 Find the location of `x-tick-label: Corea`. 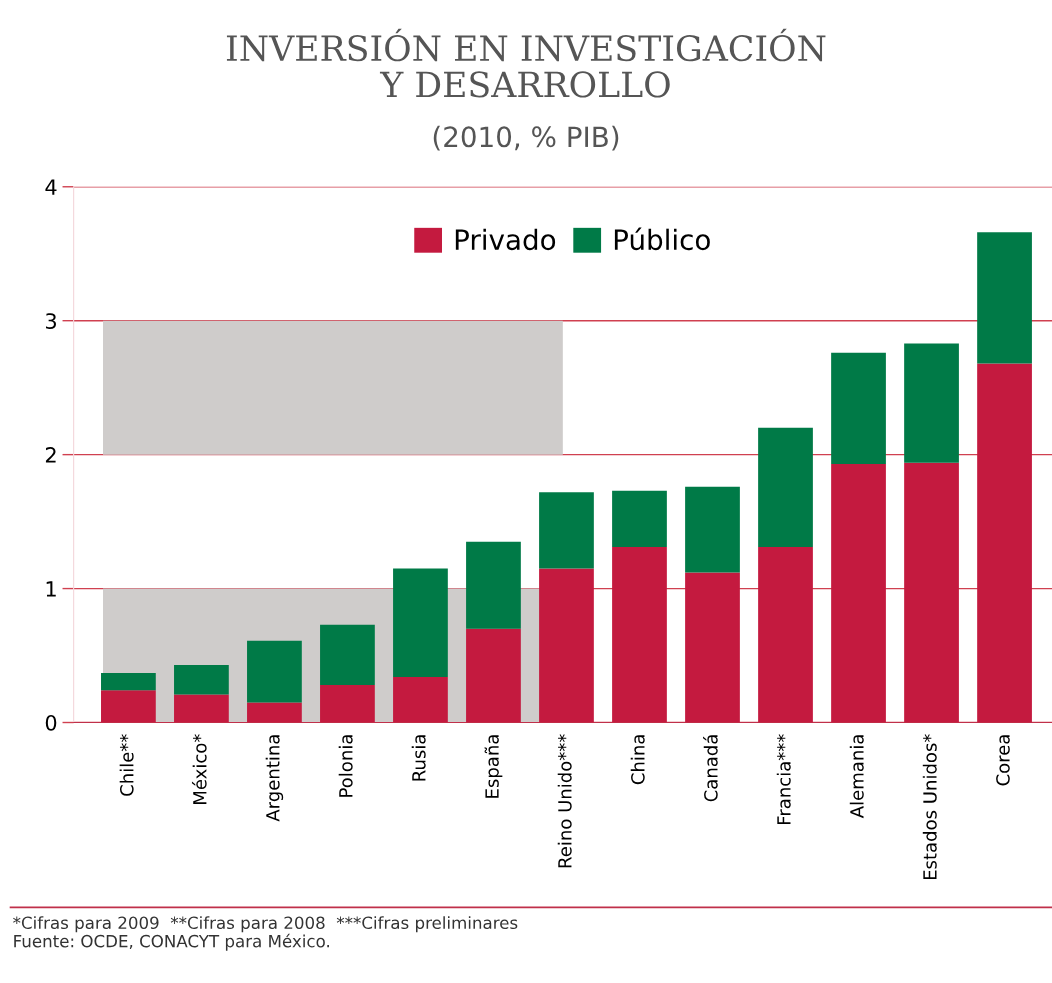

x-tick-label: Corea is located at coordinates (1003, 760).